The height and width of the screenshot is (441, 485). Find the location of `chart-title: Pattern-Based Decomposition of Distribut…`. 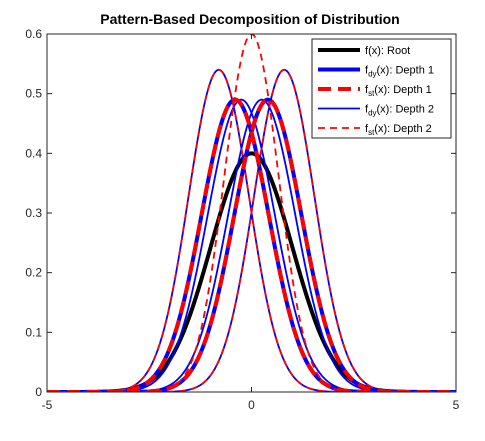

chart-title: Pattern-Based Decomposition of Distribut… is located at coordinates (249, 19).